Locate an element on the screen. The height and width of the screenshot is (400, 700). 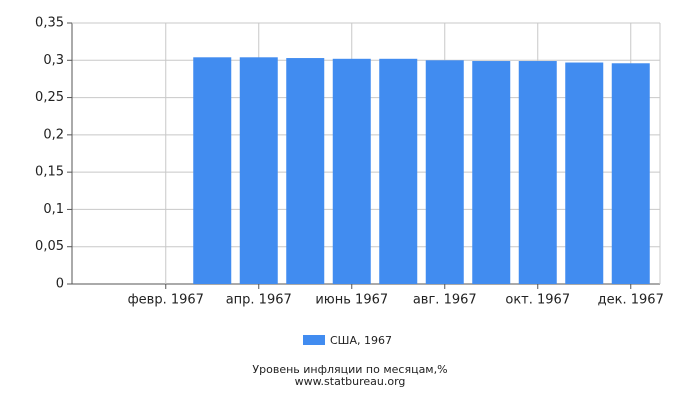
y-tick-label: 0,15 is located at coordinates (49, 172).